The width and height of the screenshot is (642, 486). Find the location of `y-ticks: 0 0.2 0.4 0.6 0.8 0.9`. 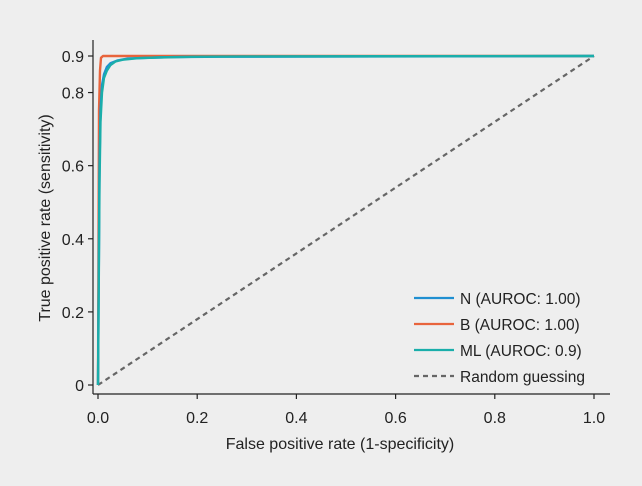

y-ticks: 0 0.2 0.4 0.6 0.8 0.9 is located at coordinates (77, 222).